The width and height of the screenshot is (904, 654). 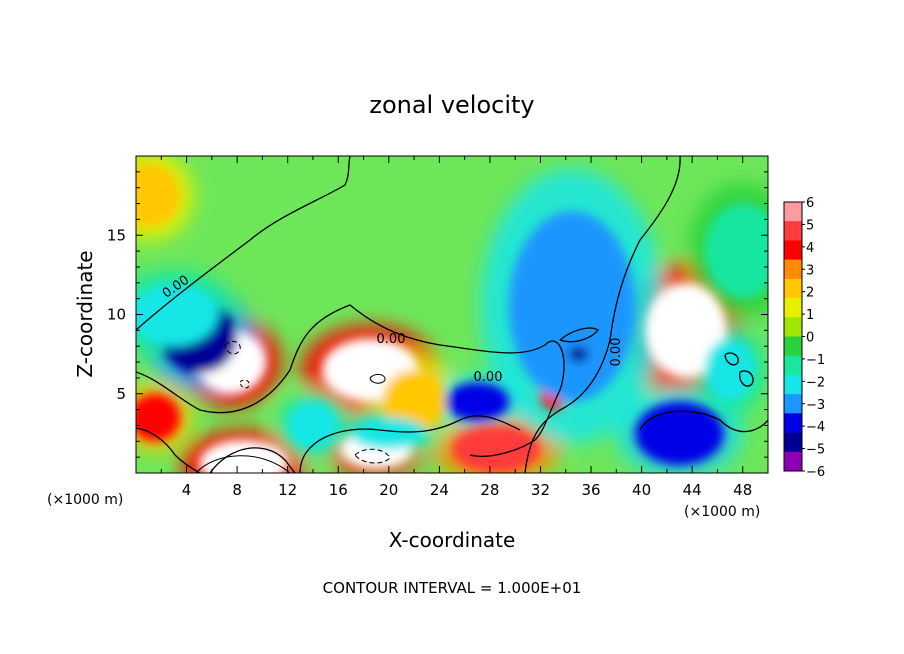 What do you see at coordinates (452, 540) in the screenshot?
I see `x-axis-title: X-coordinate` at bounding box center [452, 540].